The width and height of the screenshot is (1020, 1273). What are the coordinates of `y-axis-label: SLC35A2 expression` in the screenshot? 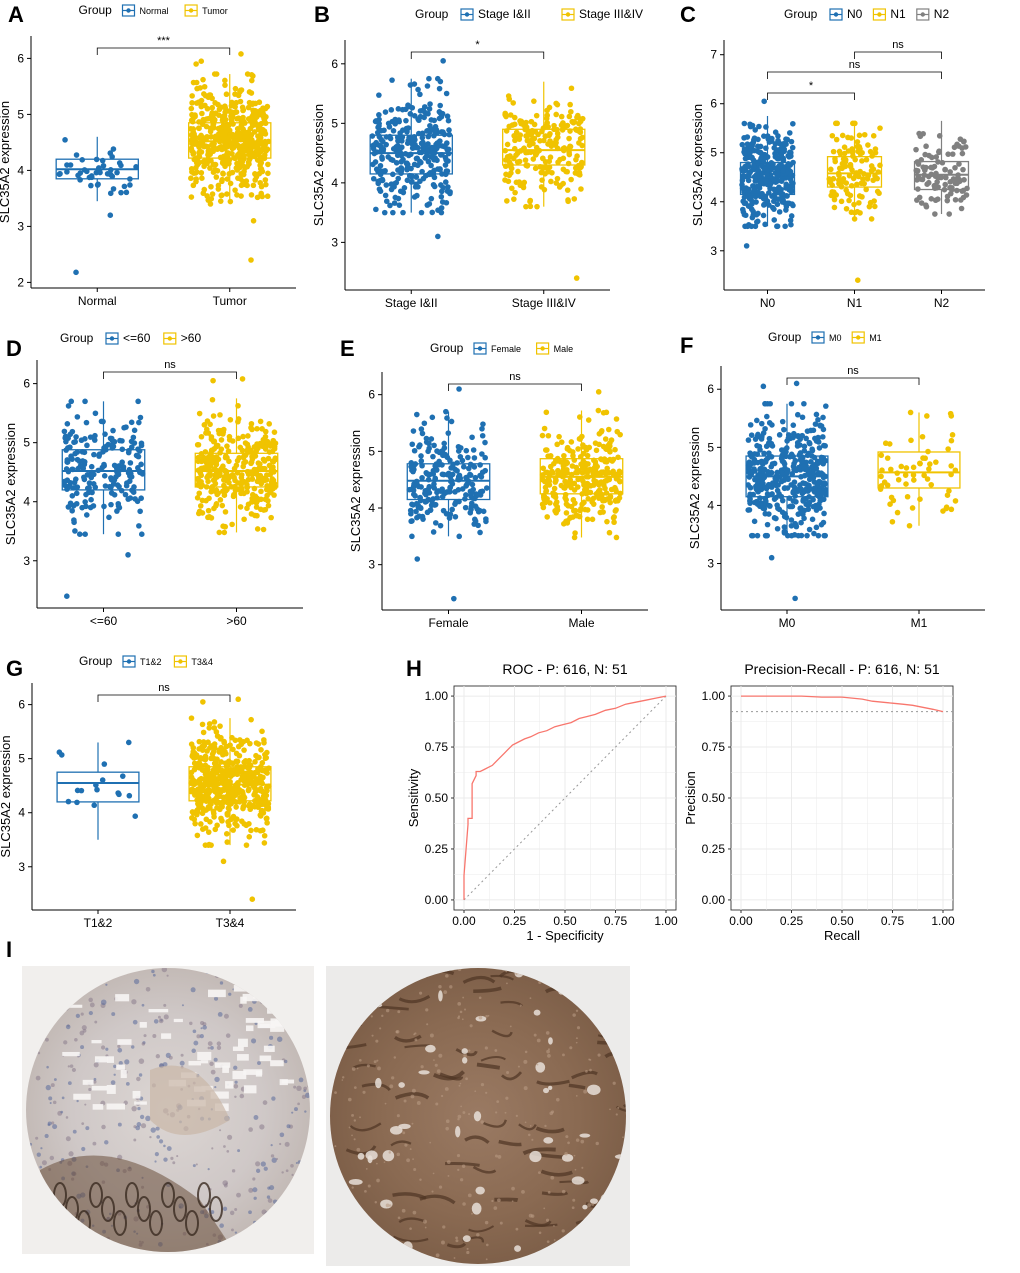 It's located at (318, 165).